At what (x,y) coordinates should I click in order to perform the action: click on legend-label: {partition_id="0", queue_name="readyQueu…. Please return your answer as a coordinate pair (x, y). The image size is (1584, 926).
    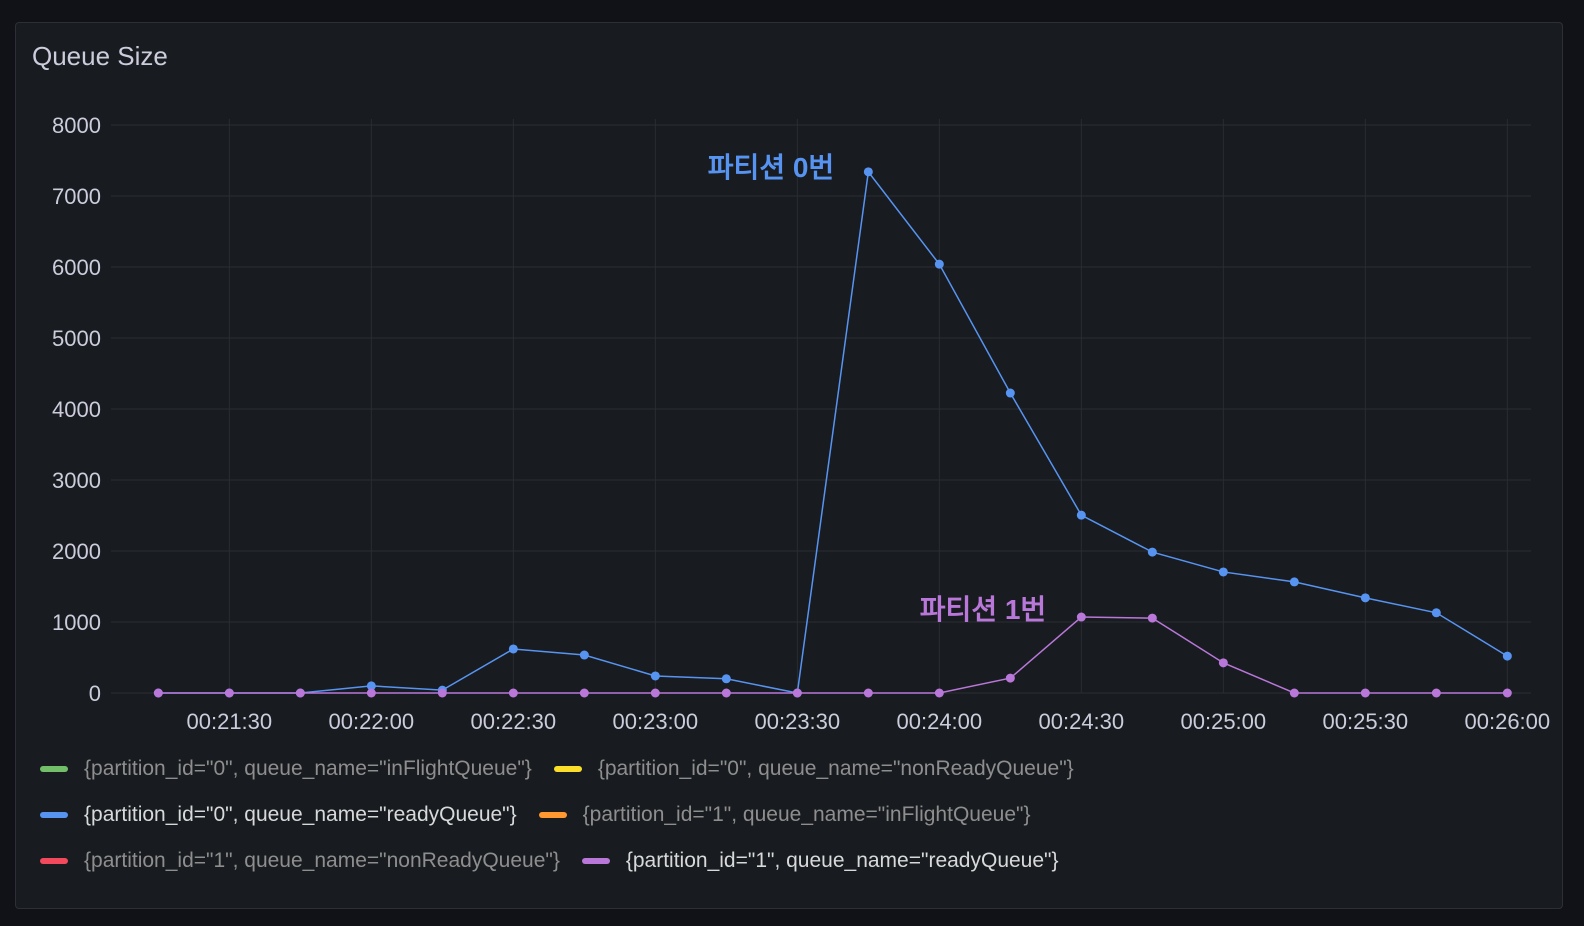
    Looking at the image, I should click on (300, 814).